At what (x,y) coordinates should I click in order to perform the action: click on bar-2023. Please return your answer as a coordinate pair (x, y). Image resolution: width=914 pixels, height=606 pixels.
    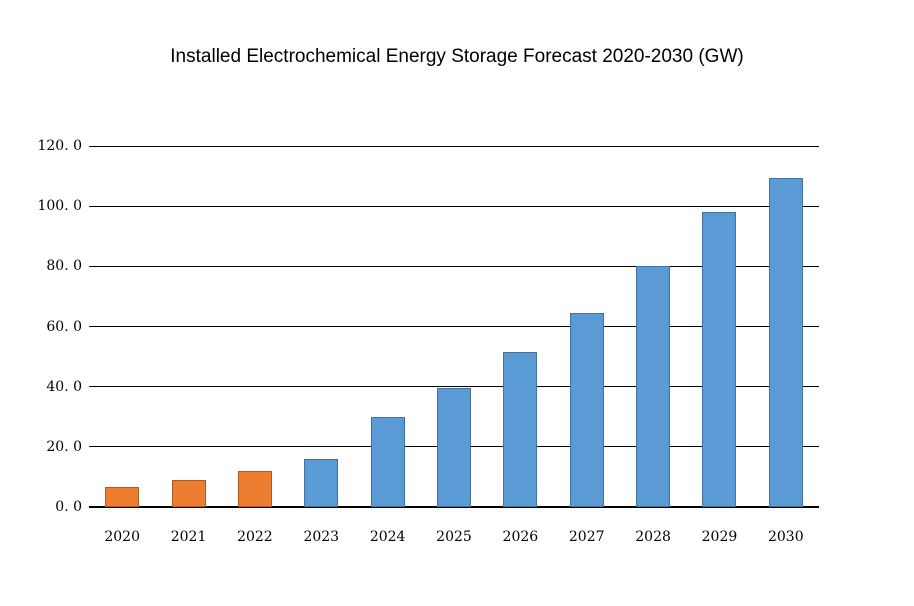
    Looking at the image, I should click on (321, 483).